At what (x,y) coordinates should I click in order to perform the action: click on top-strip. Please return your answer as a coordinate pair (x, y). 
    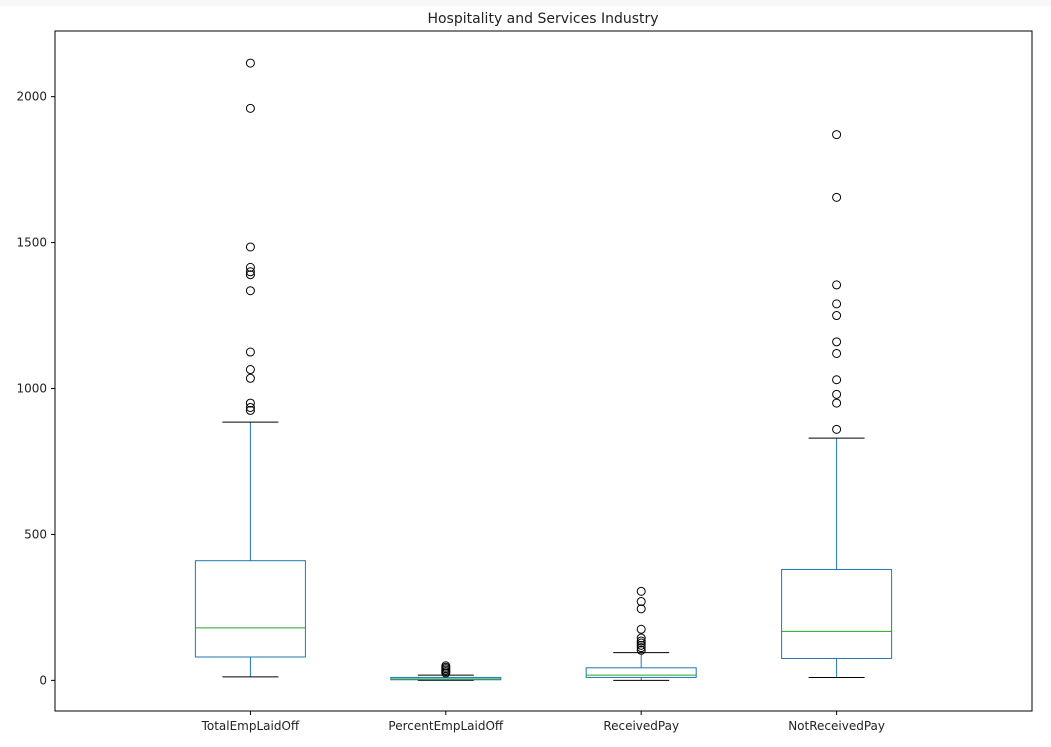
    Looking at the image, I should click on (525, 3).